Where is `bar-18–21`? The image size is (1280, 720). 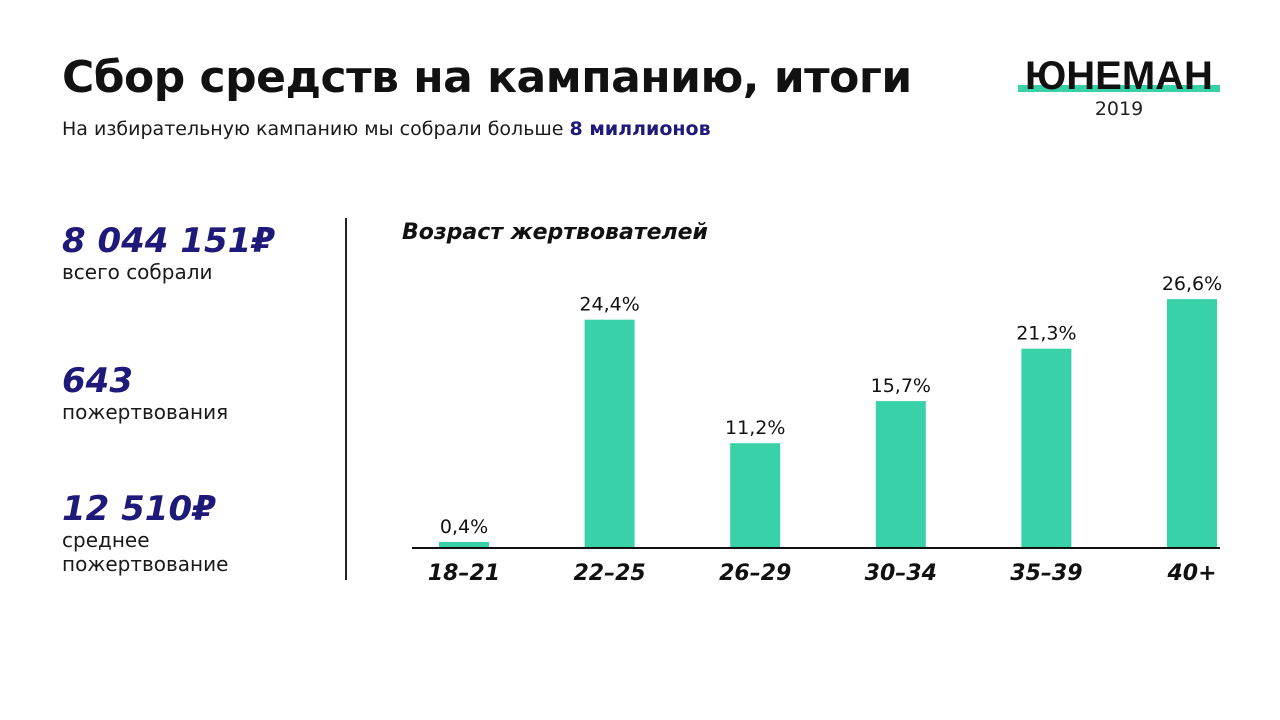 bar-18–21 is located at coordinates (464, 545).